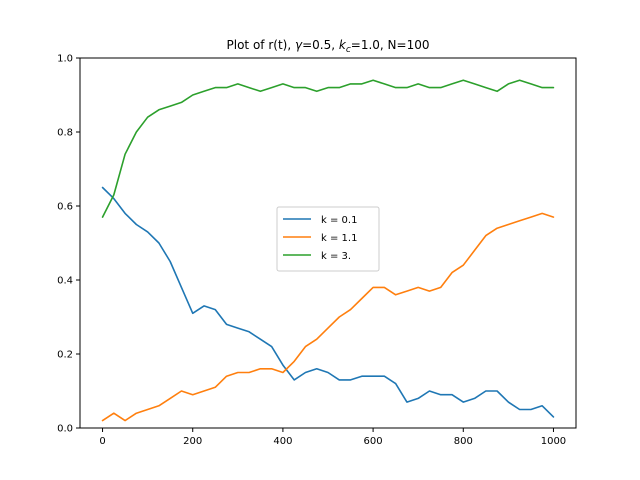 The width and height of the screenshot is (640, 480). I want to click on legend-label: k = 0.1, so click(339, 220).